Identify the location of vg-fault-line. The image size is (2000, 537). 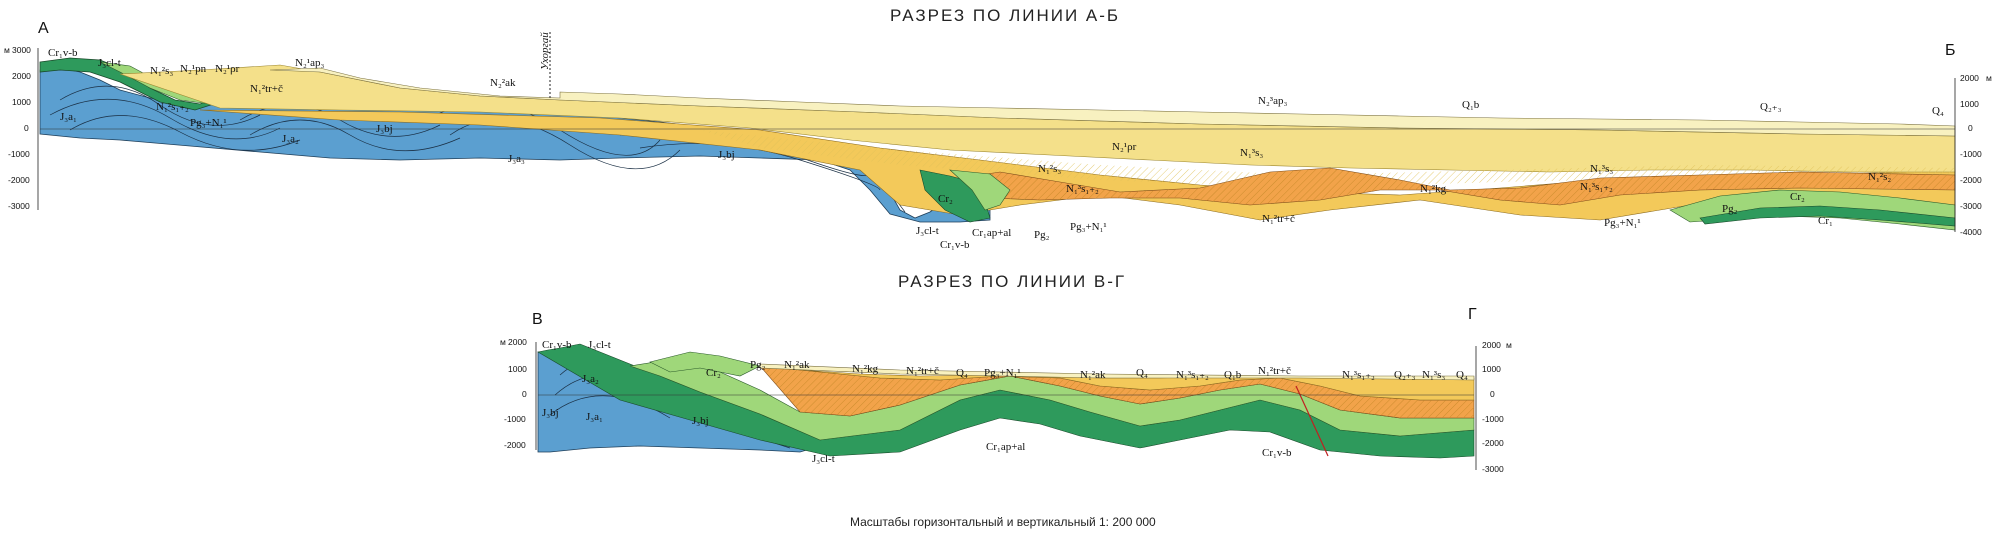
(1312, 421).